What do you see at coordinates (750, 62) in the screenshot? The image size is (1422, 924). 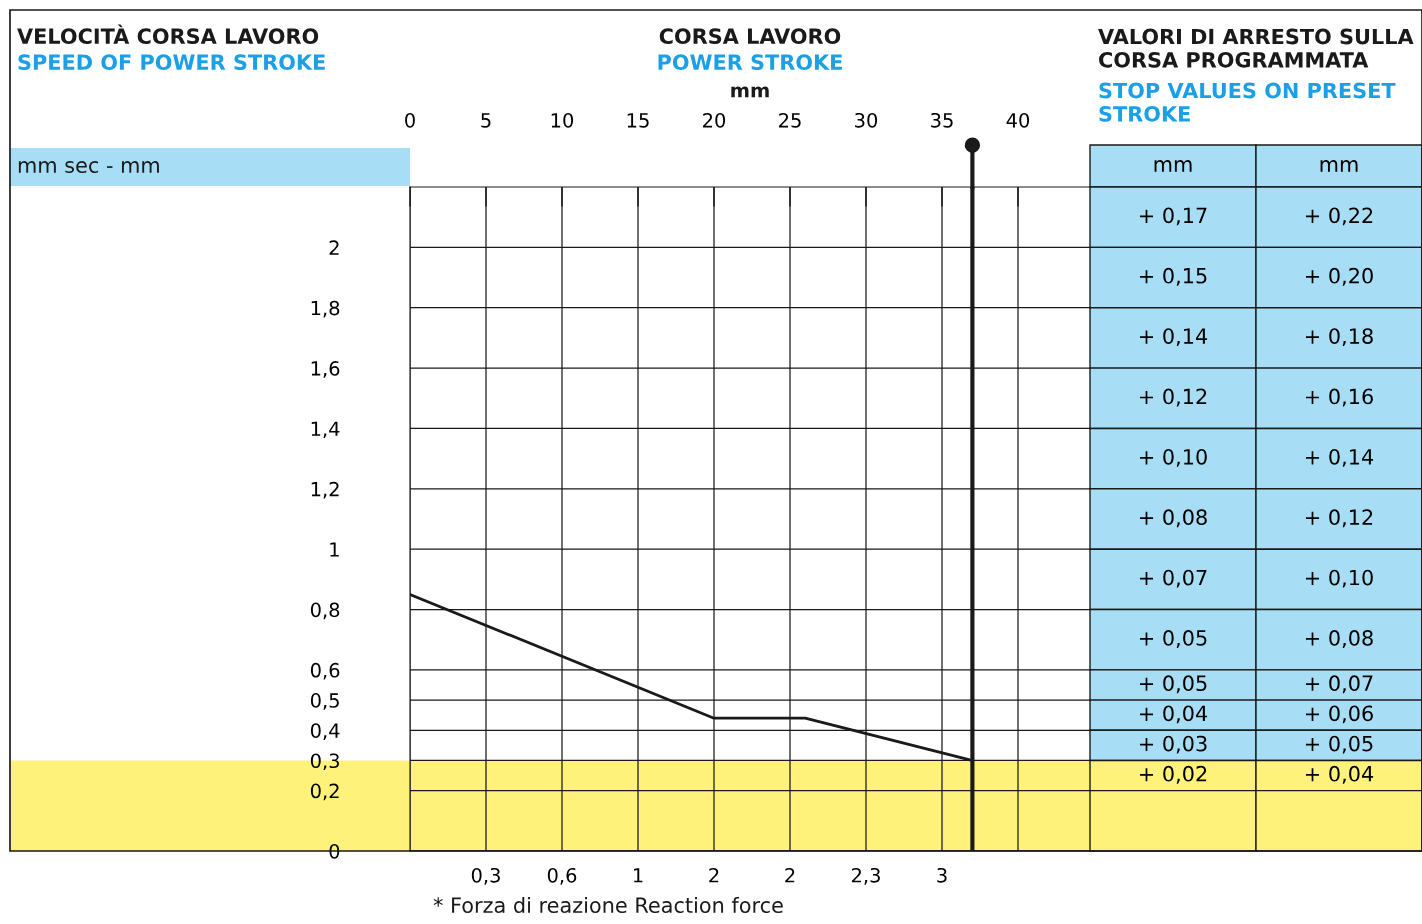 I see `chart-subtitle: POWER STROKE` at bounding box center [750, 62].